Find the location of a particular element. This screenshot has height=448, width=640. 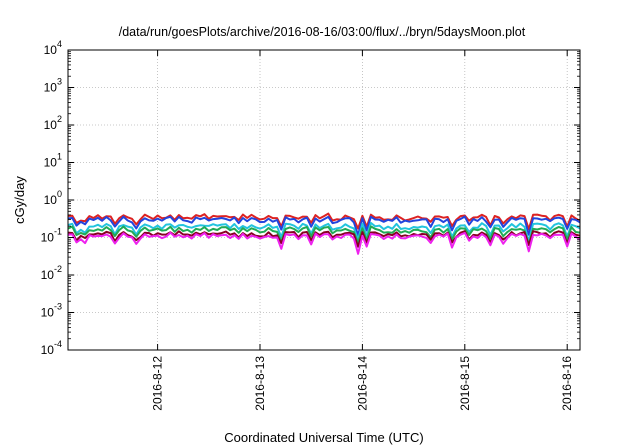

y-tick-label: 10⁰ is located at coordinates (53, 198).